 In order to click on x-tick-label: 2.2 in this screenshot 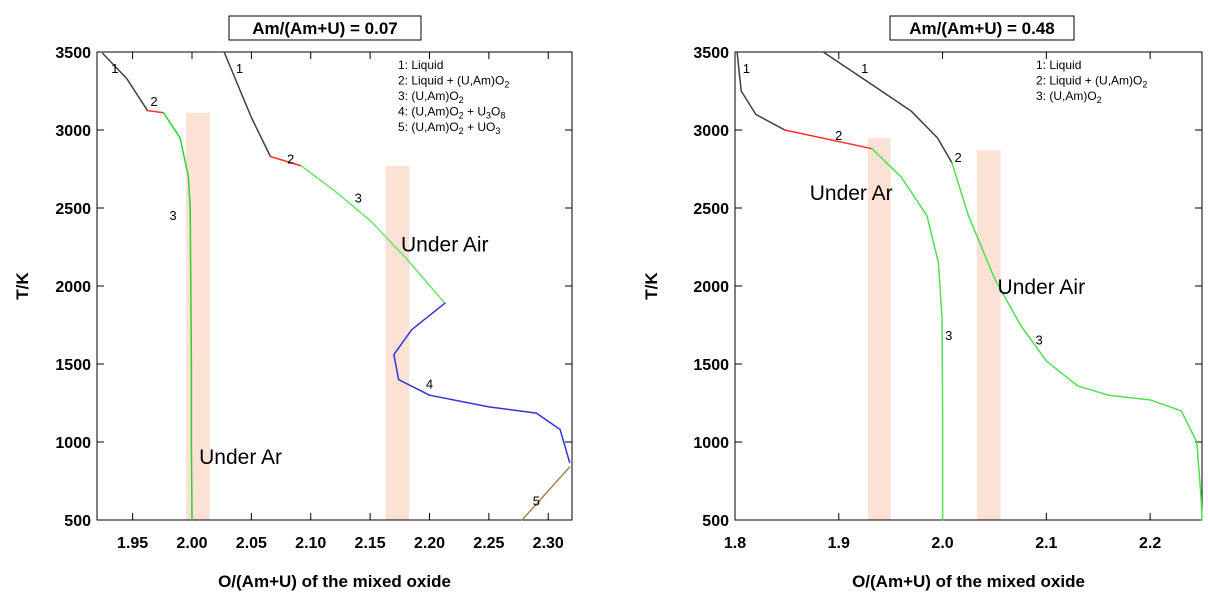, I will do `click(1150, 543)`.